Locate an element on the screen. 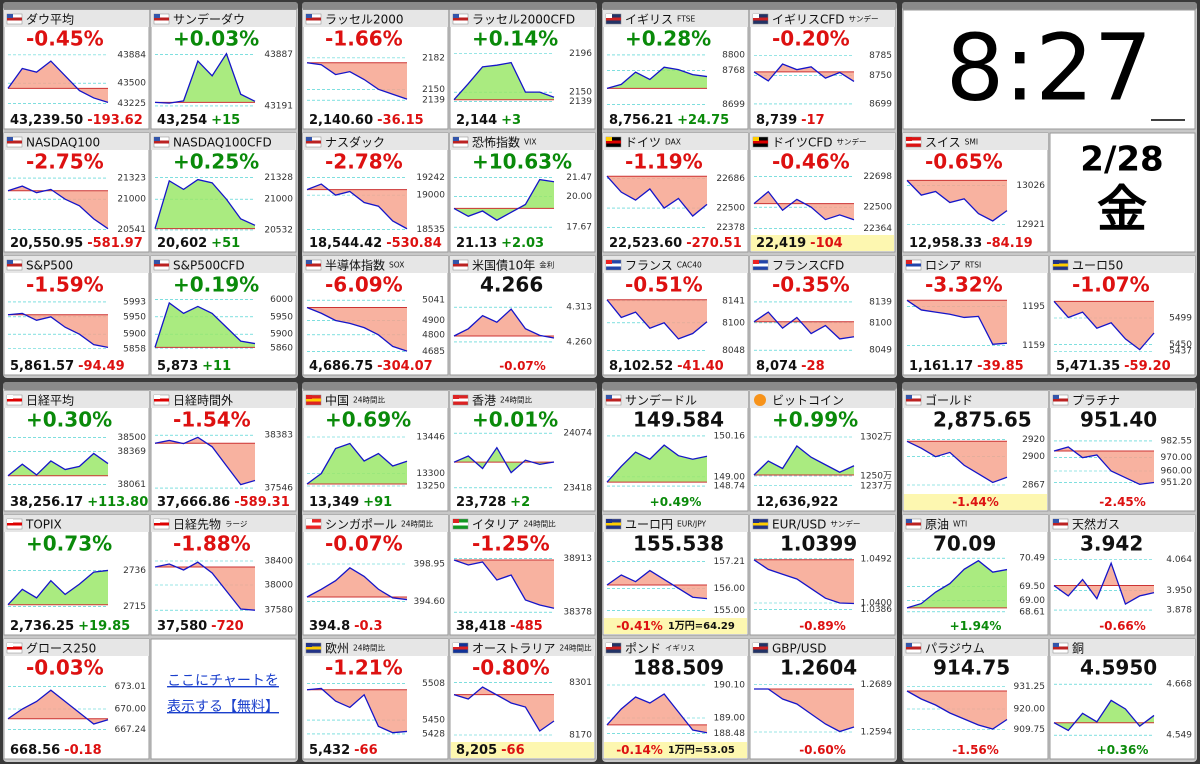 This screenshot has height=764, width=1200. tile-sub: 24時間比 is located at coordinates (575, 648).